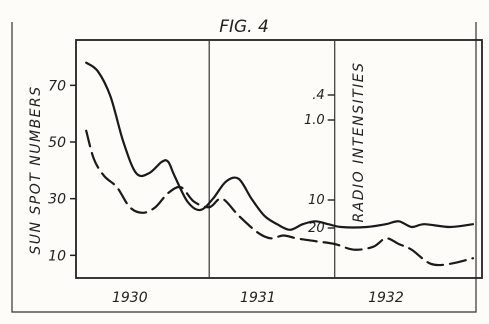  What do you see at coordinates (316, 200) in the screenshot?
I see `right-tick-label: 10` at bounding box center [316, 200].